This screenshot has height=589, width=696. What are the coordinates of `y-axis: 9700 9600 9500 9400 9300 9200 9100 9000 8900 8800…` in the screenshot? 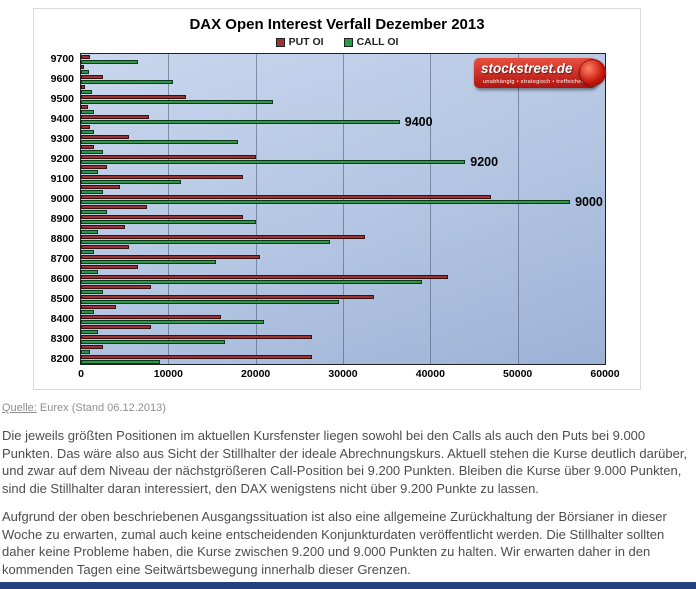 It's located at (57, 209).